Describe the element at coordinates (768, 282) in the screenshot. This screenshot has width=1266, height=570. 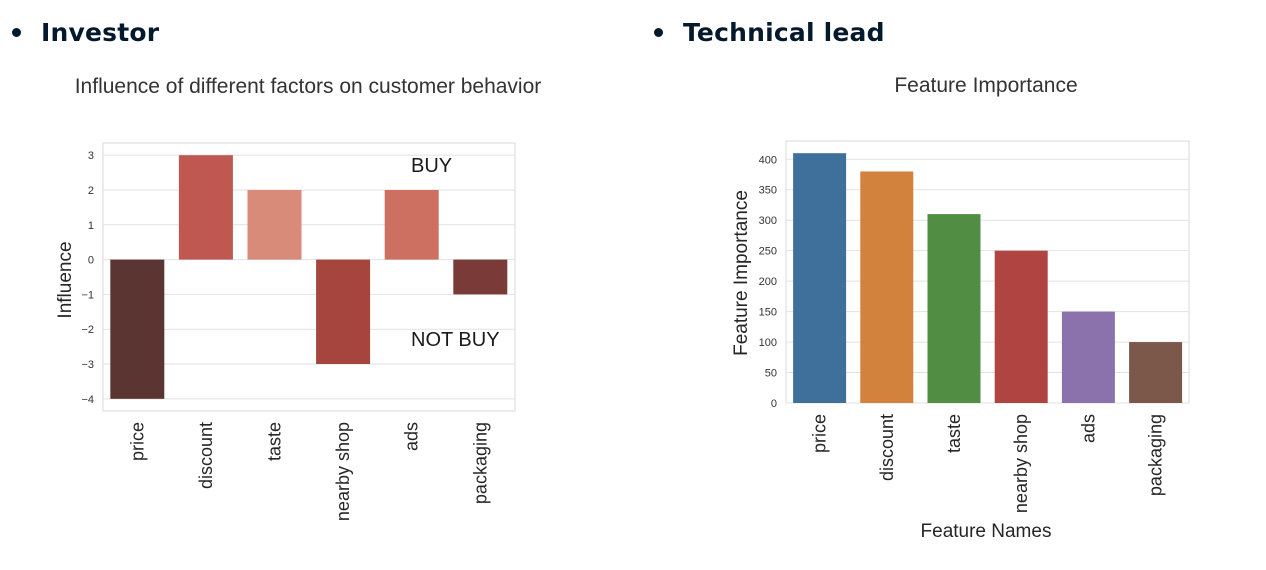
I see `y-tick-label: 200` at that location.